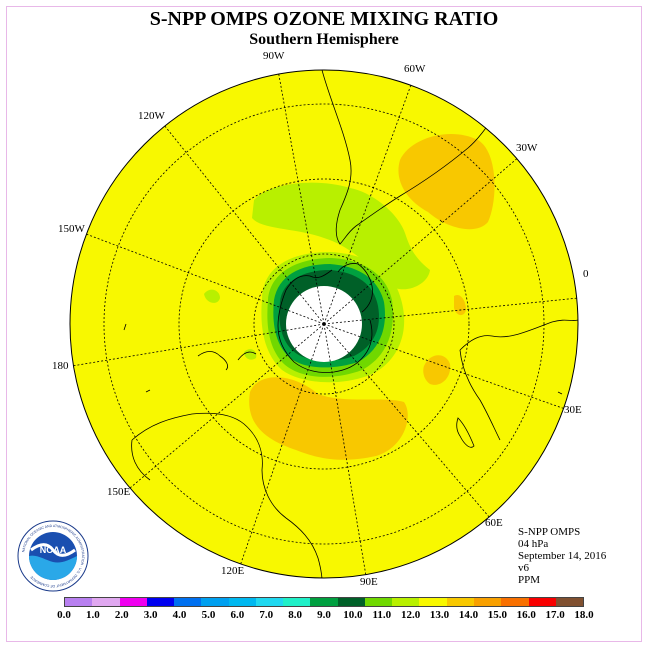 The width and height of the screenshot is (648, 648). What do you see at coordinates (415, 69) in the screenshot?
I see `lon-label-60w: 60W` at bounding box center [415, 69].